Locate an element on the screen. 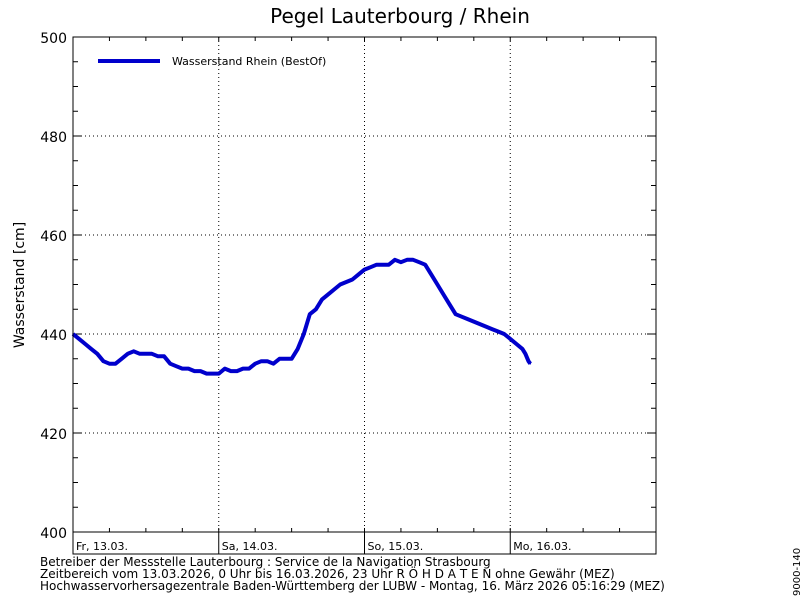  x-tick-label: Sa, 14.03. is located at coordinates (250, 546).